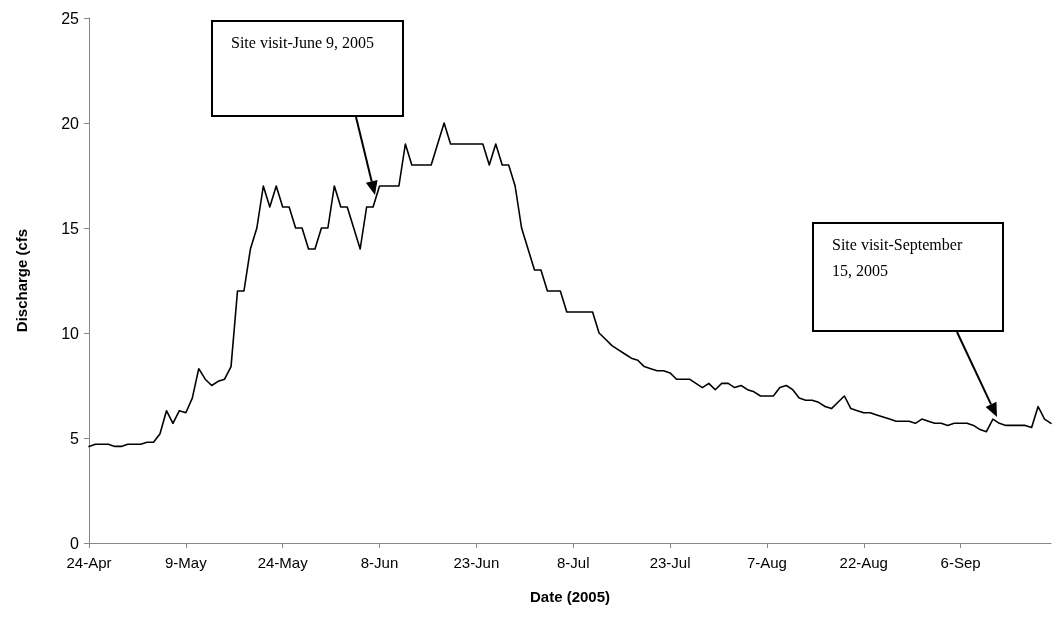 This screenshot has height=628, width=1054. I want to click on x-tick-label: 24-May, so click(283, 562).